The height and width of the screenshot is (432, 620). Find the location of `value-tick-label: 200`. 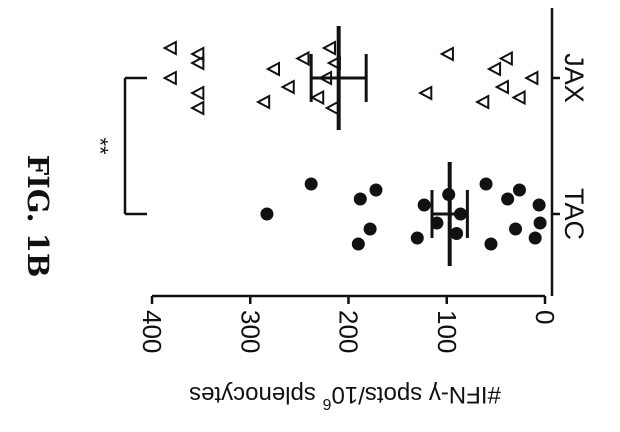

value-tick-label: 200 is located at coordinates (349, 331).